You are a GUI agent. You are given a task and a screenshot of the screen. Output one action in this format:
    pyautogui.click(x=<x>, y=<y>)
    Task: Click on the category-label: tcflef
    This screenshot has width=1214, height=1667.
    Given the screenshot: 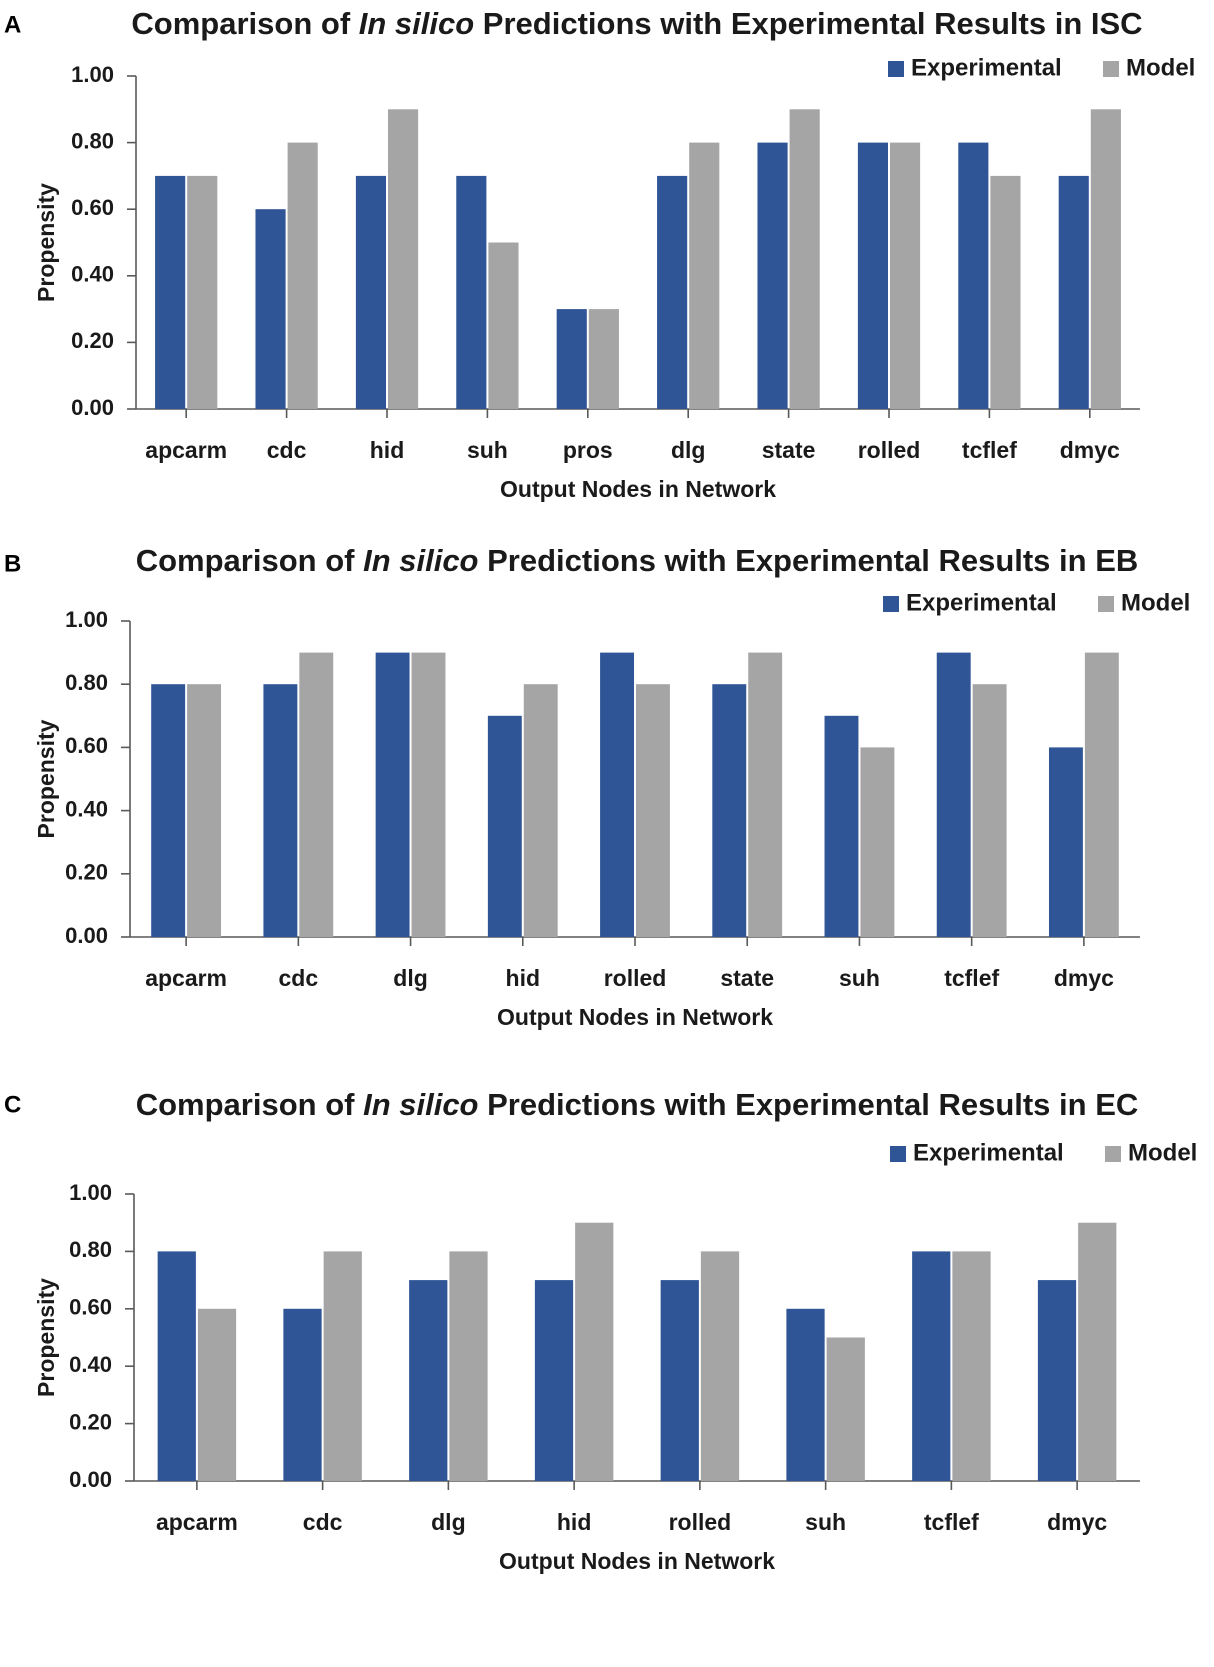 What is the action you would take?
    pyautogui.click(x=951, y=1522)
    